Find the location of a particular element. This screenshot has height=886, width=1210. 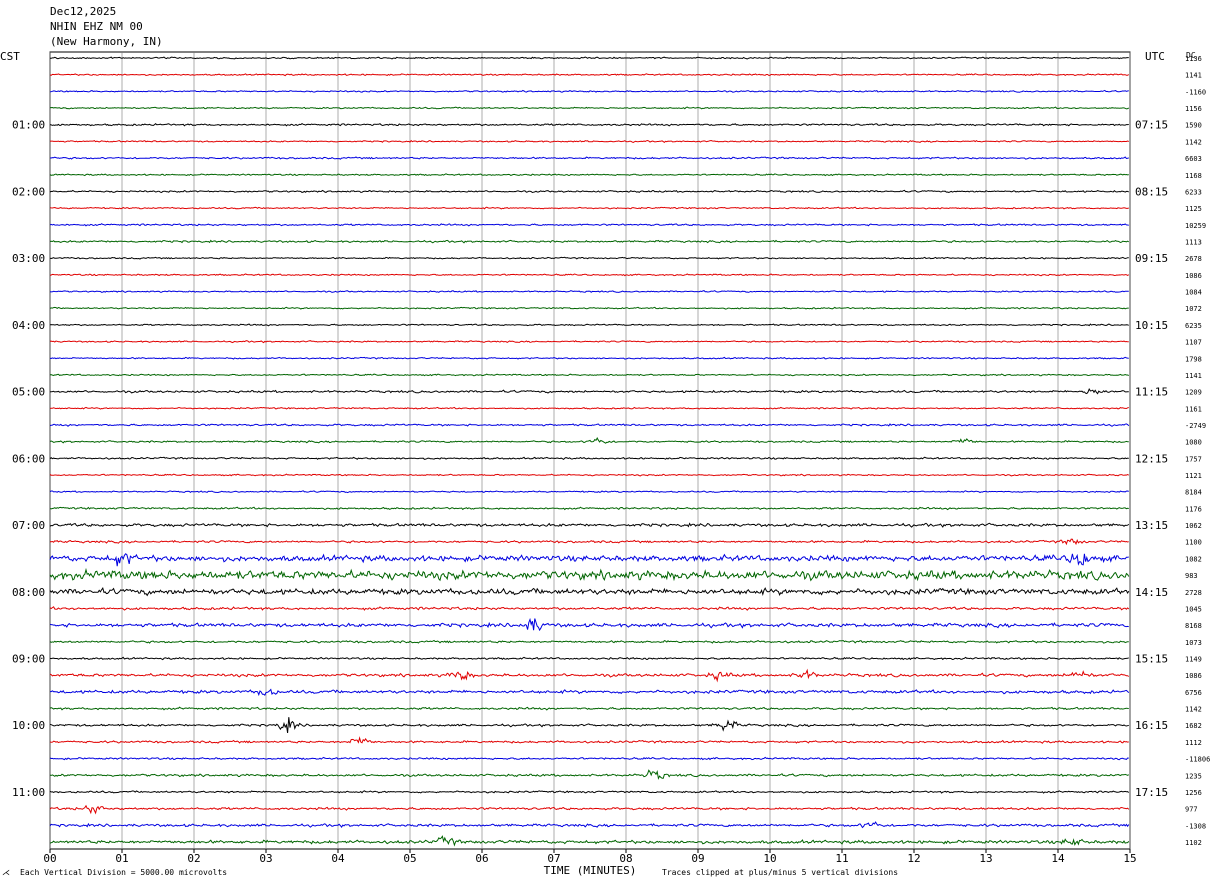

dc-offset-label: 1176 is located at coordinates (1193, 509).